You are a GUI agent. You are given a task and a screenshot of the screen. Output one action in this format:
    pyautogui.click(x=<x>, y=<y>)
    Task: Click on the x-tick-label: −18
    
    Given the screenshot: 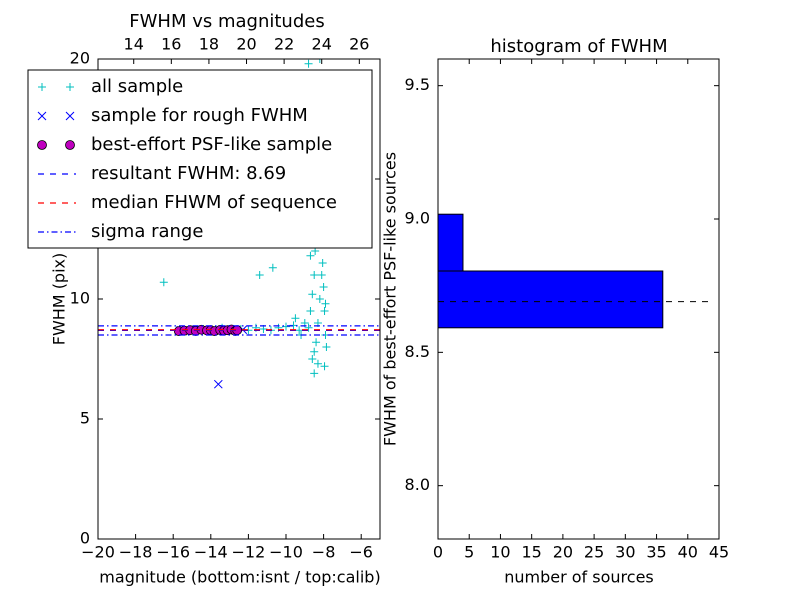 What is the action you would take?
    pyautogui.click(x=136, y=552)
    